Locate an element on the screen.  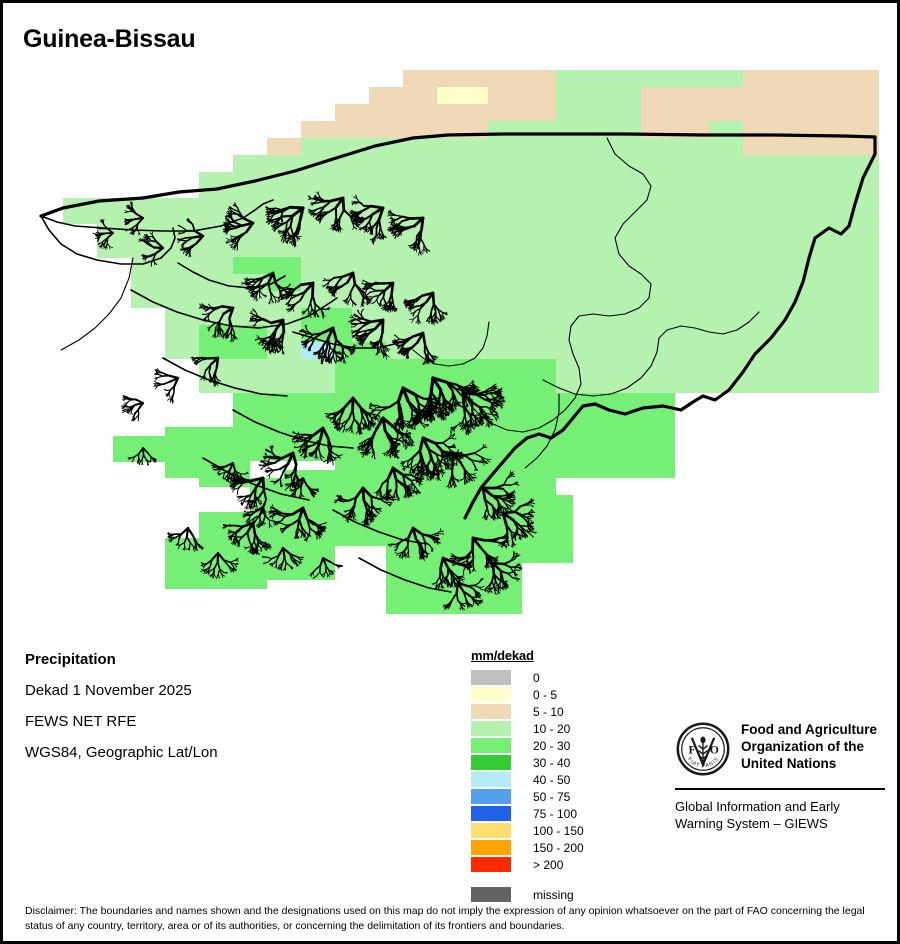
page-title: Guinea-Bissau is located at coordinates (109, 39).